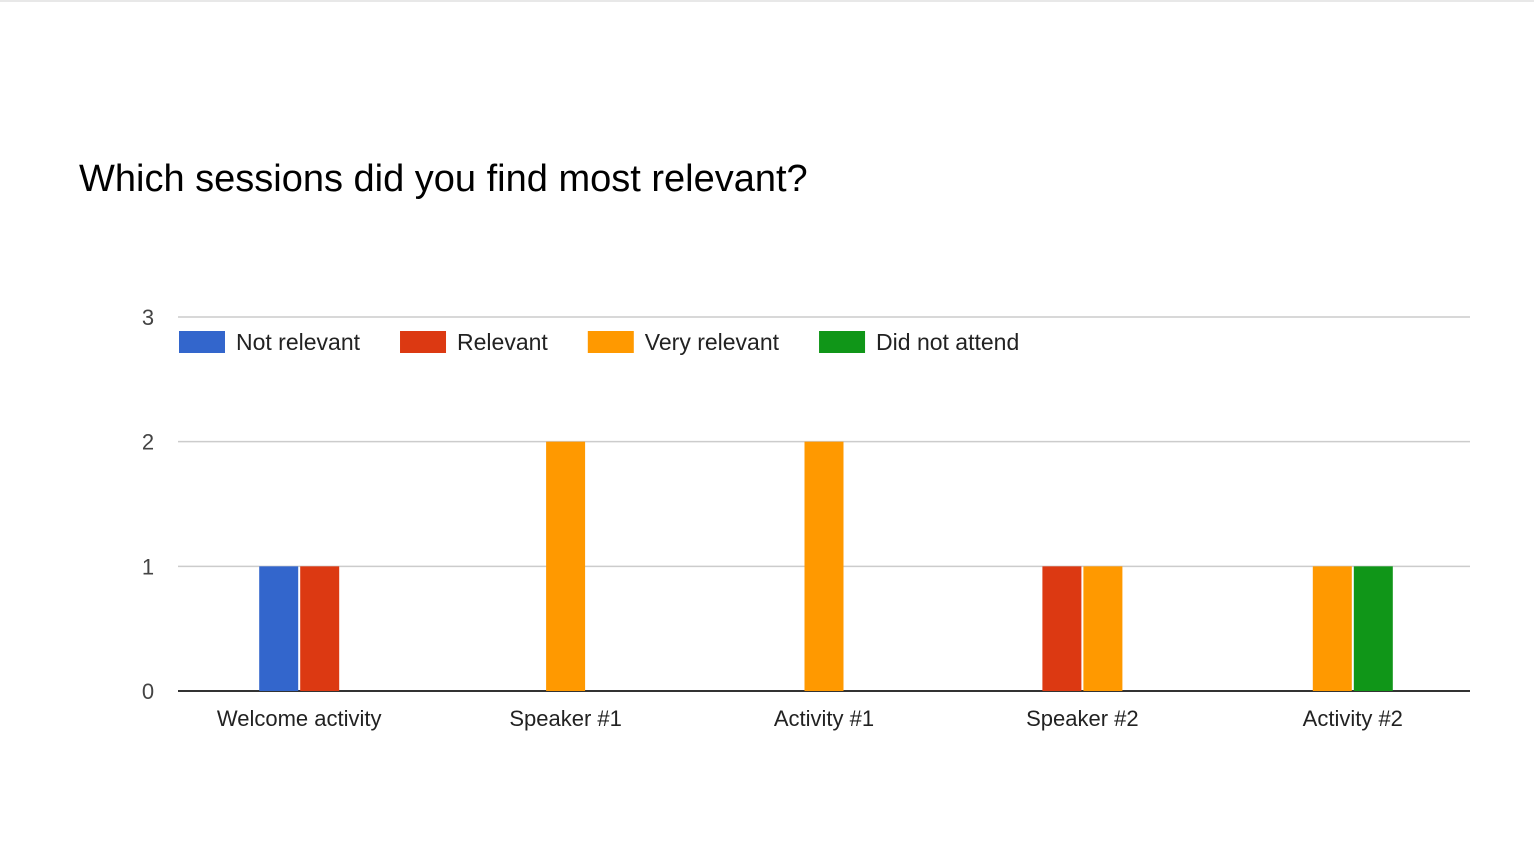 The width and height of the screenshot is (1534, 850). What do you see at coordinates (1353, 718) in the screenshot?
I see `x-tick-label: Activity #2` at bounding box center [1353, 718].